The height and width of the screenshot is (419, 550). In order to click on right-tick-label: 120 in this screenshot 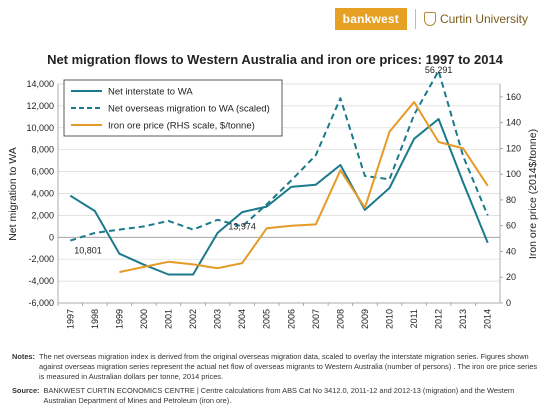, I will do `click(513, 148)`.